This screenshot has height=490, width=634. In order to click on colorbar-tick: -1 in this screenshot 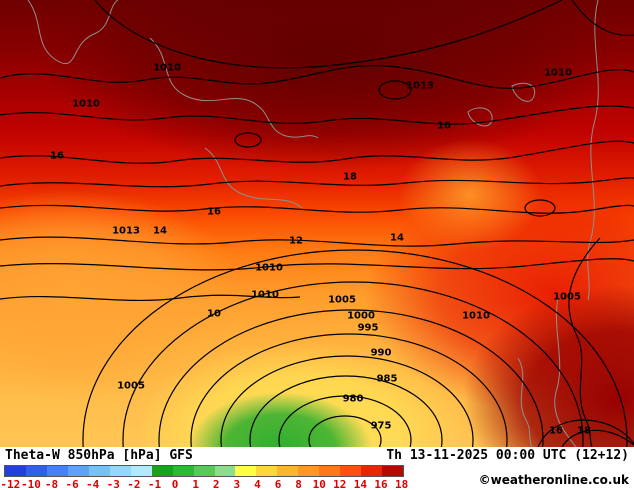, I will do `click(154, 484)`.